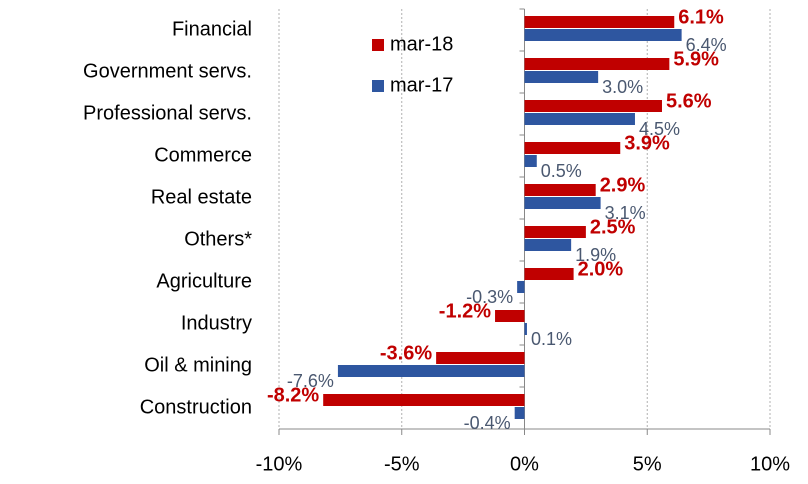 This screenshot has width=808, height=484. I want to click on x-tick-label: 0%, so click(524, 464).